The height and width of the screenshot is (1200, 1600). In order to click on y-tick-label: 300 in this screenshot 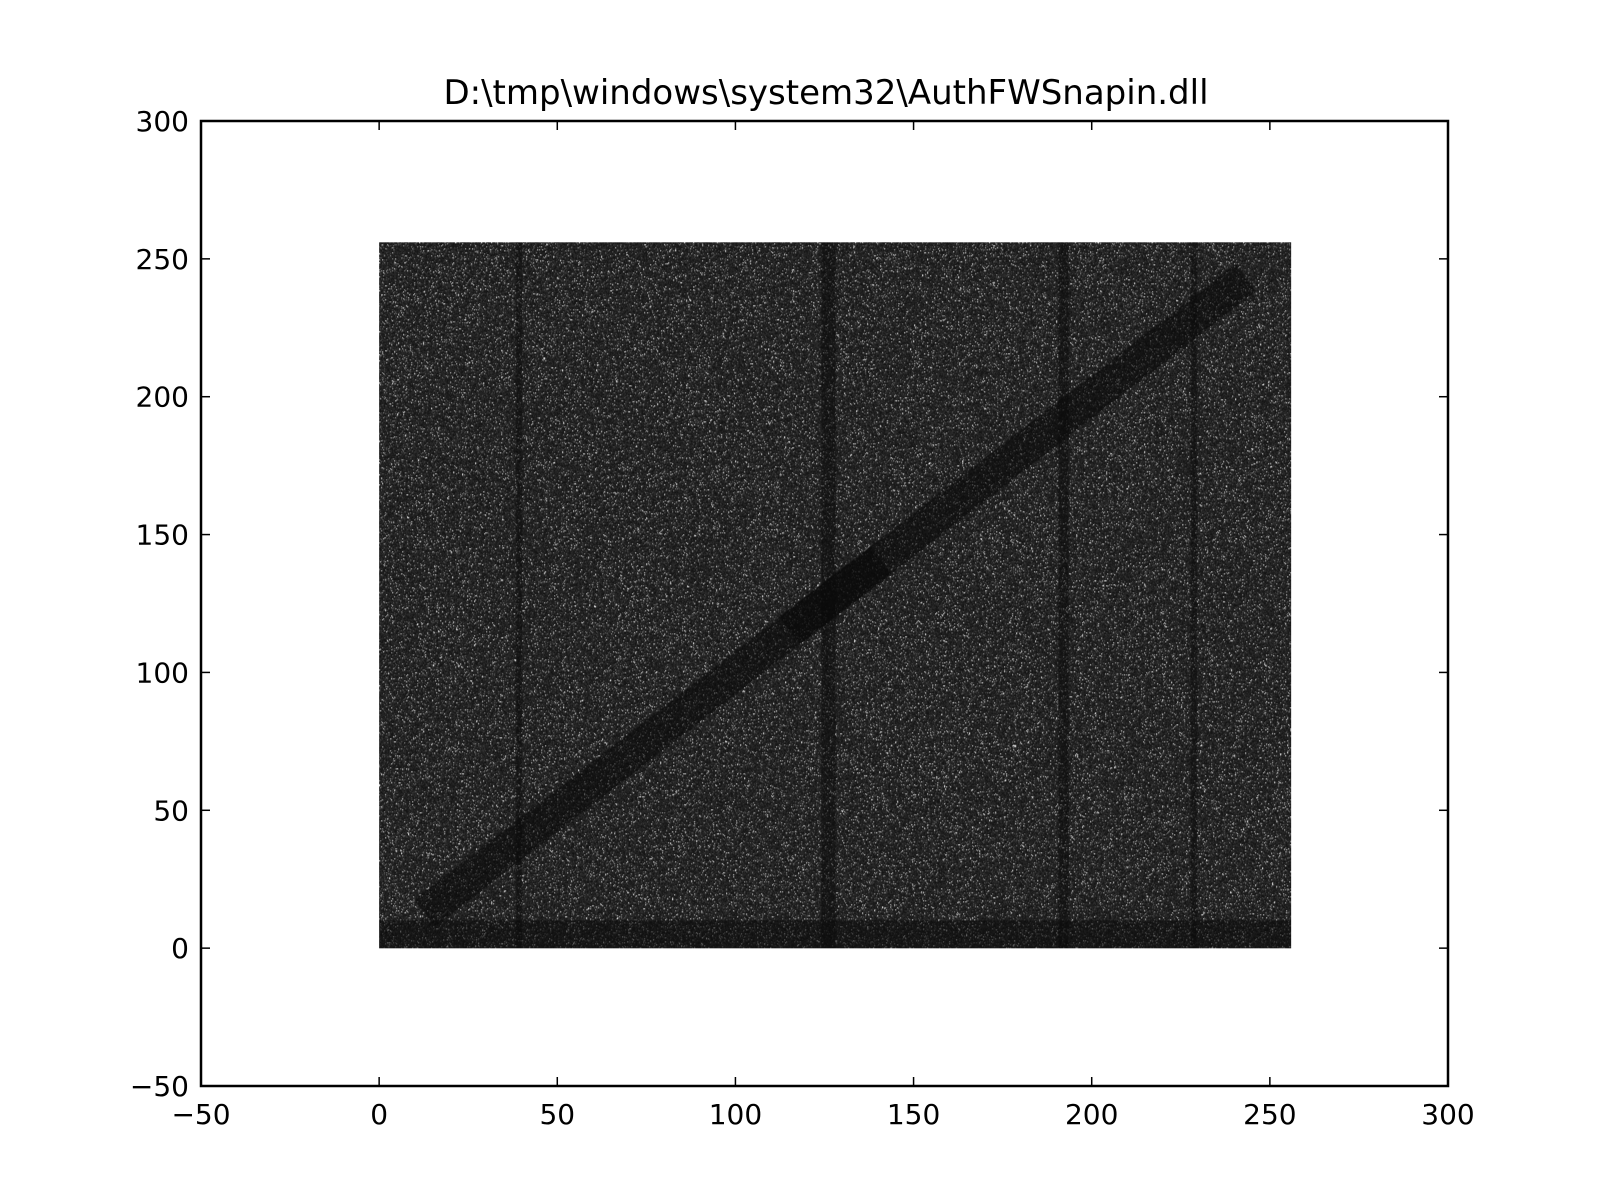, I will do `click(162, 121)`.